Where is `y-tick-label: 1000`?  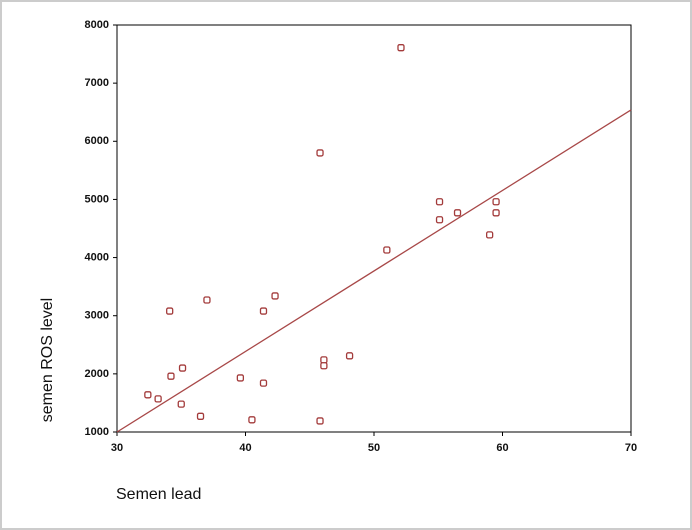
y-tick-label: 1000 is located at coordinates (97, 432).